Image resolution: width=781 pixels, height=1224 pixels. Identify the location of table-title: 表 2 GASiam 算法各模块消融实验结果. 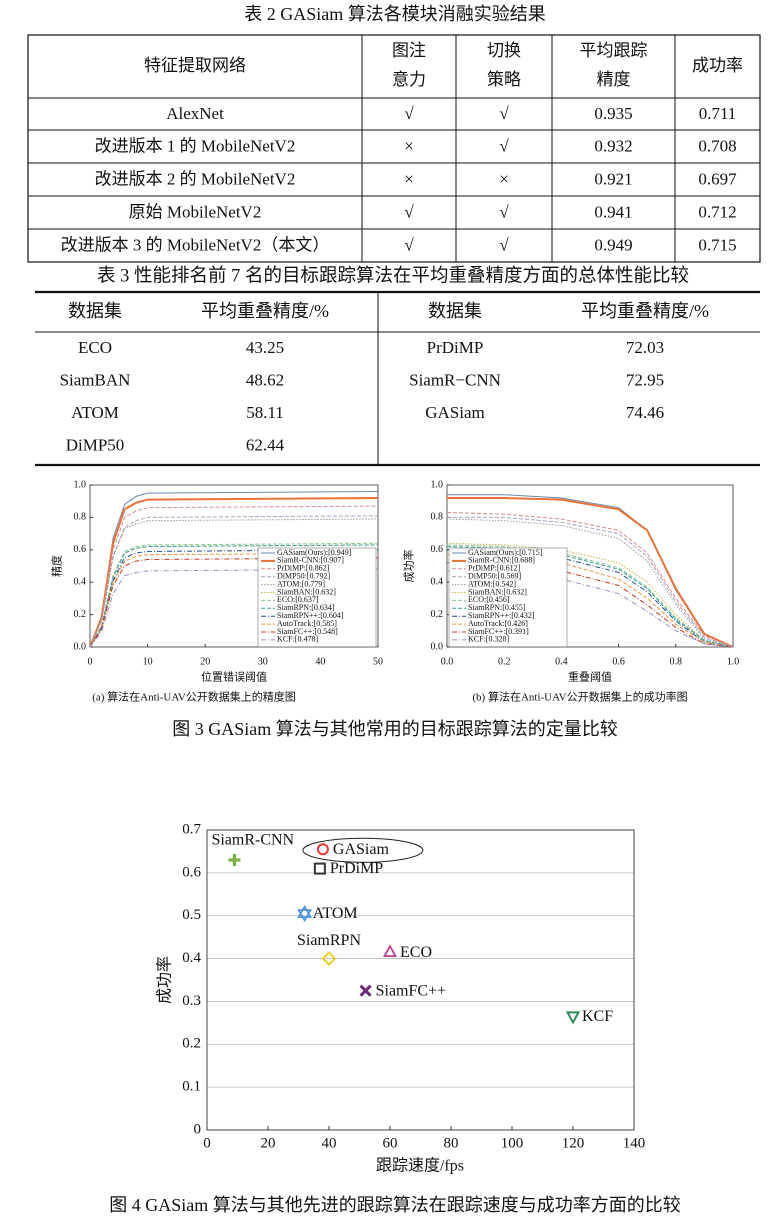
(395, 14).